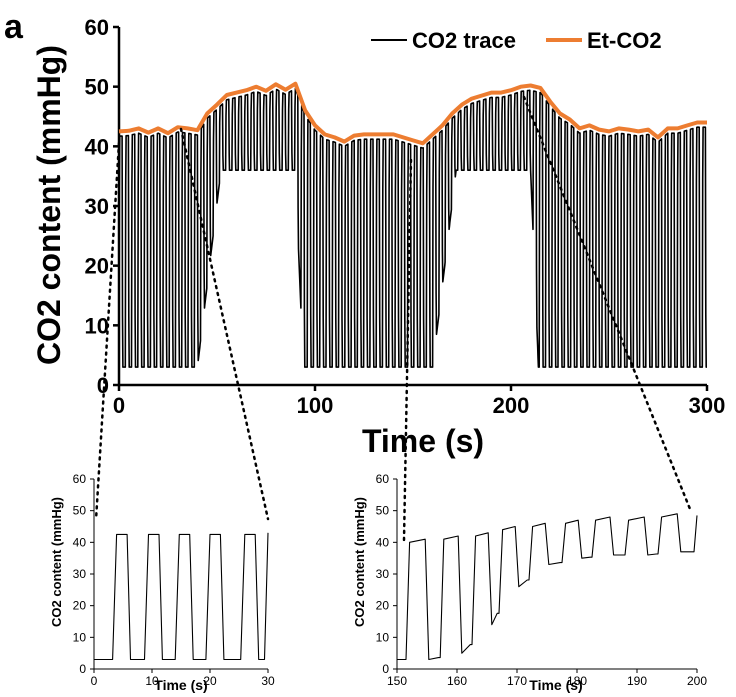 The width and height of the screenshot is (736, 697). What do you see at coordinates (555, 685) in the screenshot?
I see `inset-right-x-axis-title: Time (s)` at bounding box center [555, 685].